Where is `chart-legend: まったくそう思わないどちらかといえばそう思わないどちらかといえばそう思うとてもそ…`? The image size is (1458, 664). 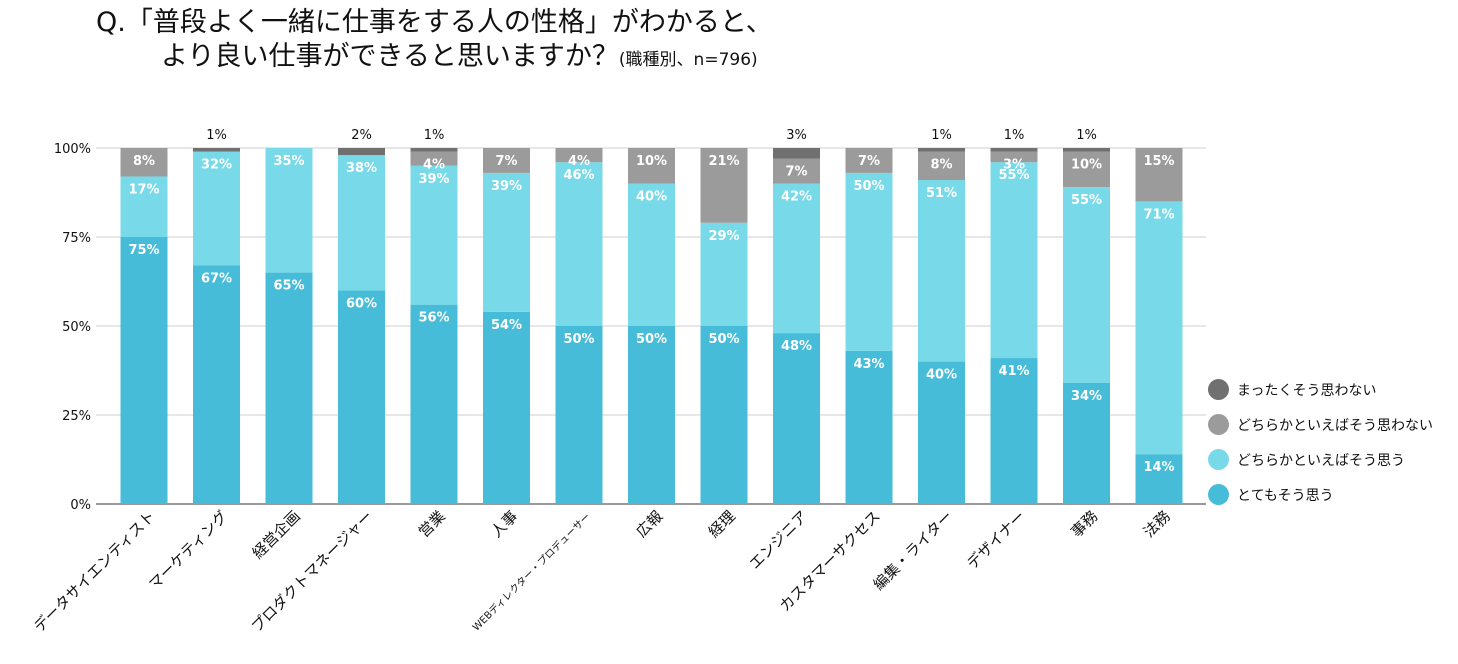 chart-legend: まったくそう思わないどちらかといえばそう思わないどちらかといえばそう思うとてもそ… is located at coordinates (1320, 442).